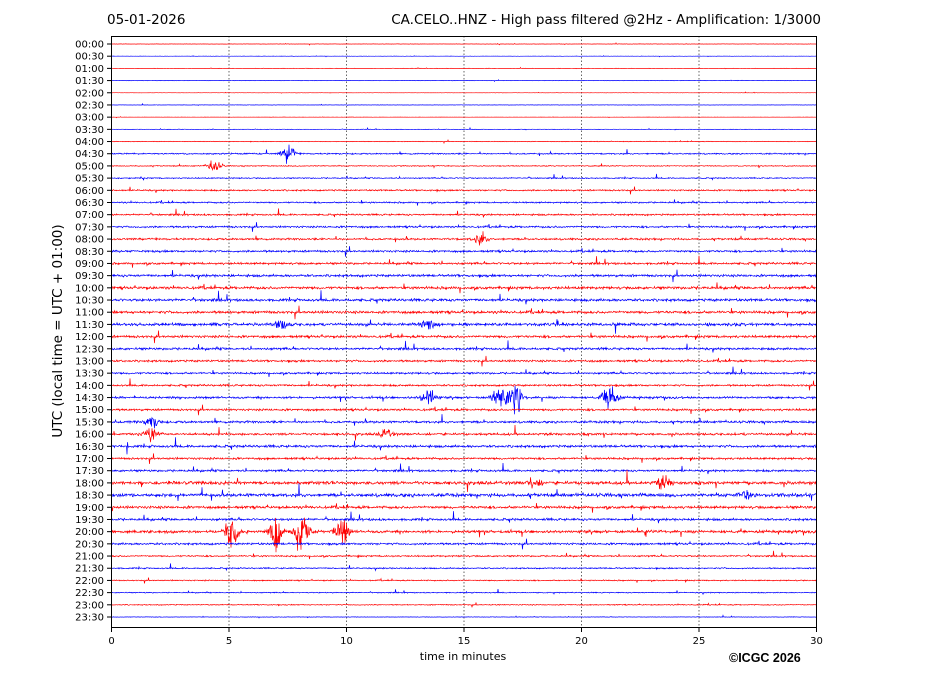  What do you see at coordinates (89, 520) in the screenshot?
I see `y-tick-label: 19:30` at bounding box center [89, 520].